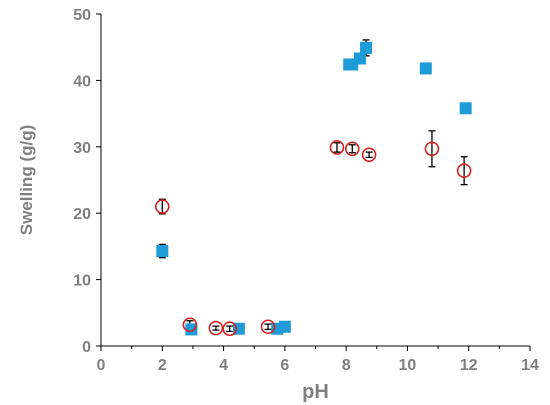 The height and width of the screenshot is (405, 550). I want to click on y-tick-label: 50, so click(82, 15).